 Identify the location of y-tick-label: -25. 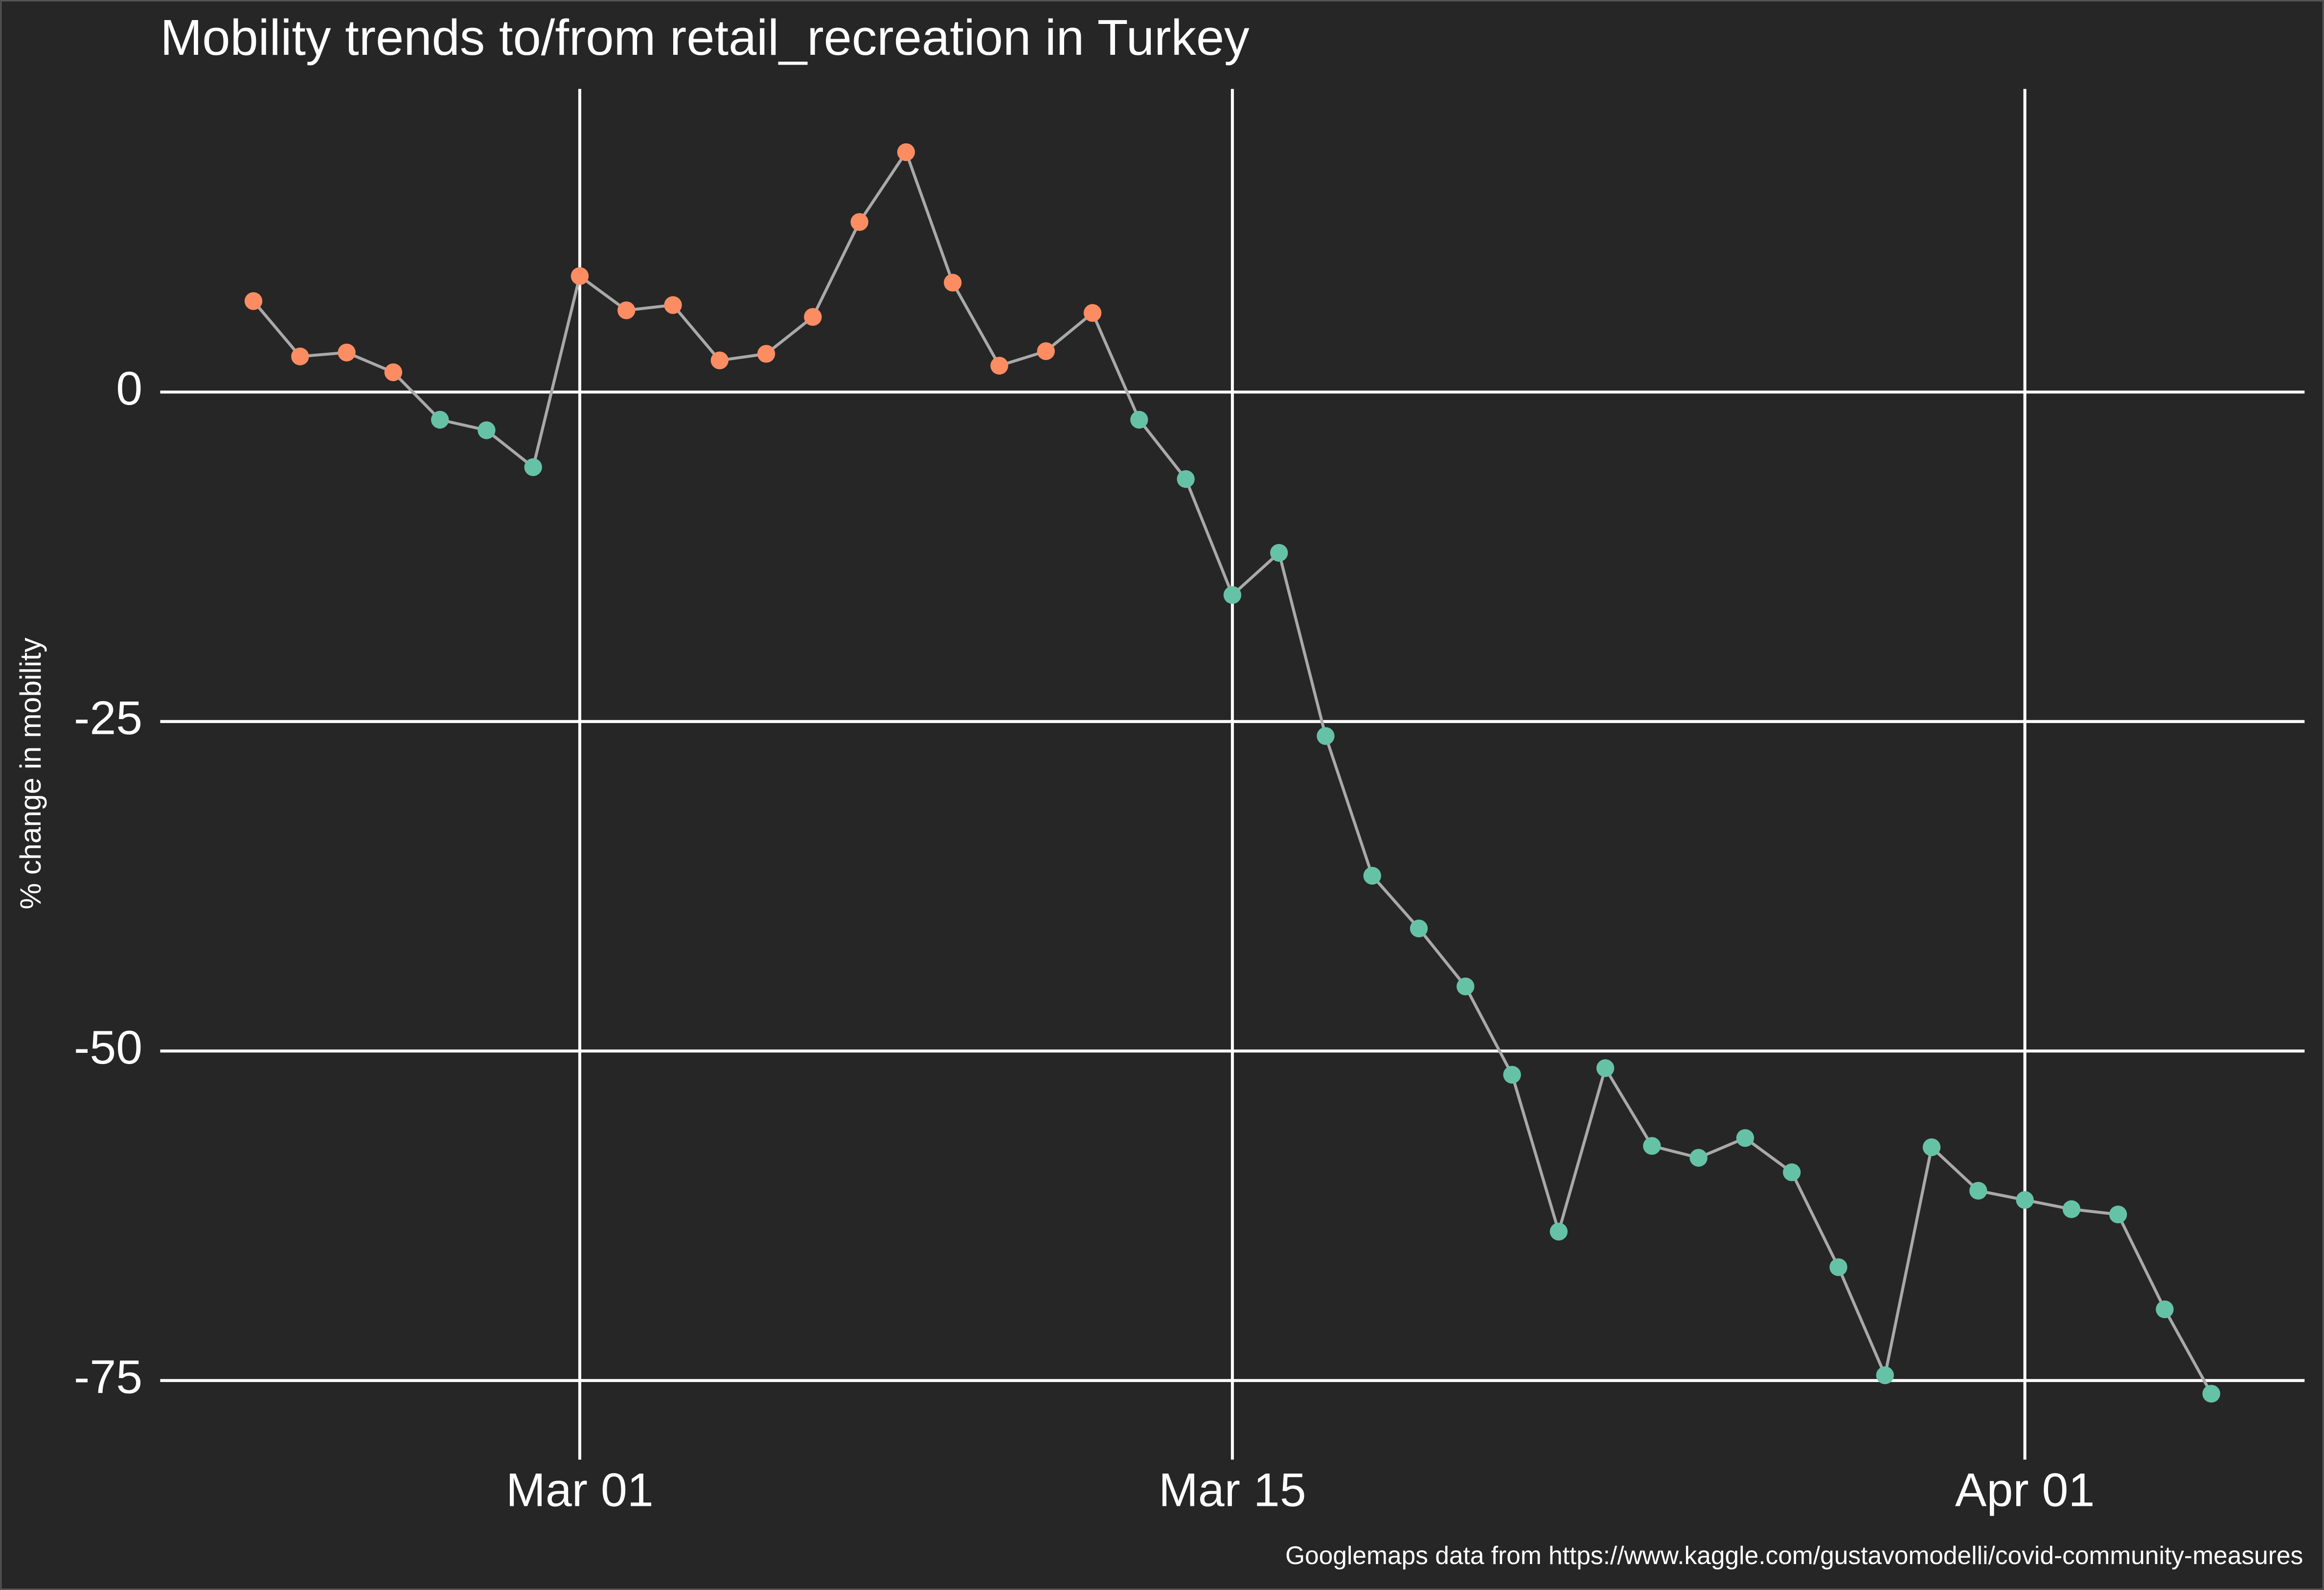
(108, 718).